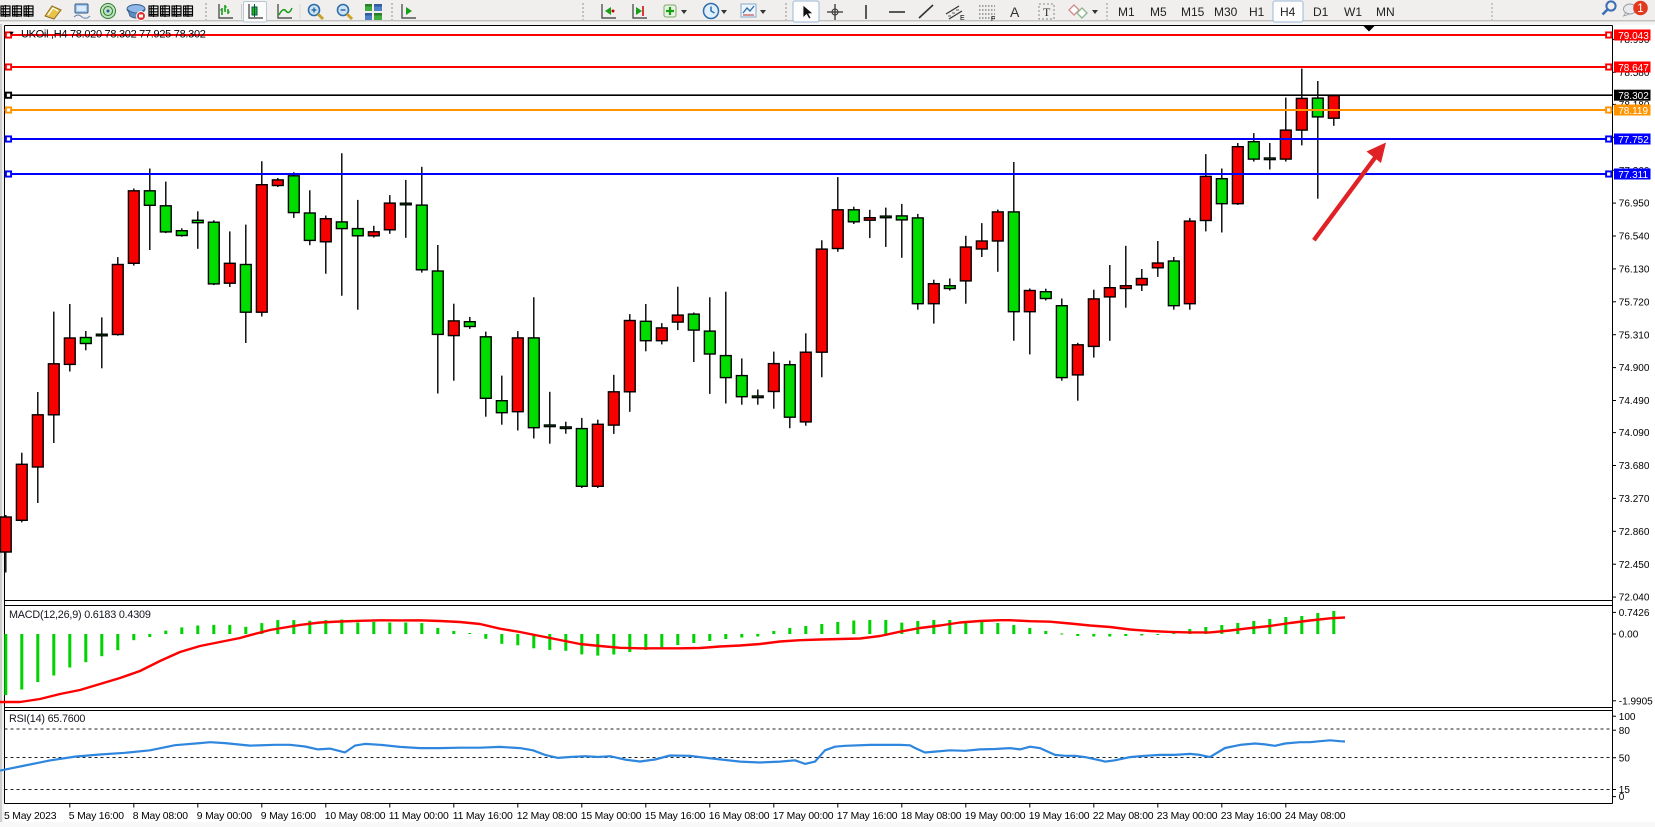 The image size is (1655, 827). What do you see at coordinates (1627, 717) in the screenshot?
I see `svg-text: 100` at bounding box center [1627, 717].